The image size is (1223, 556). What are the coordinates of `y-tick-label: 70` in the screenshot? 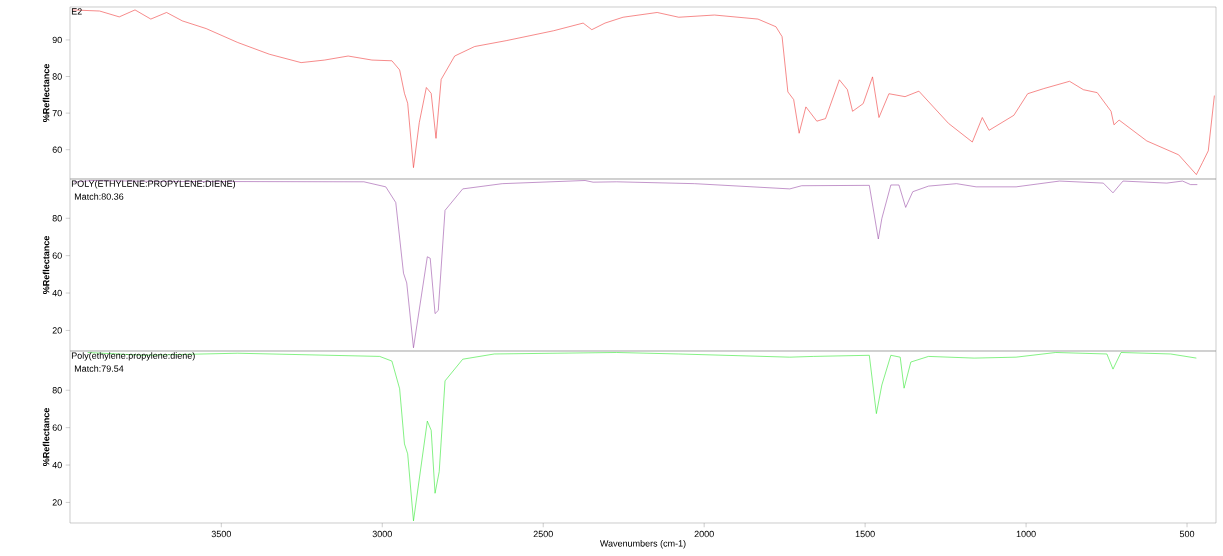 It's located at (57, 113).